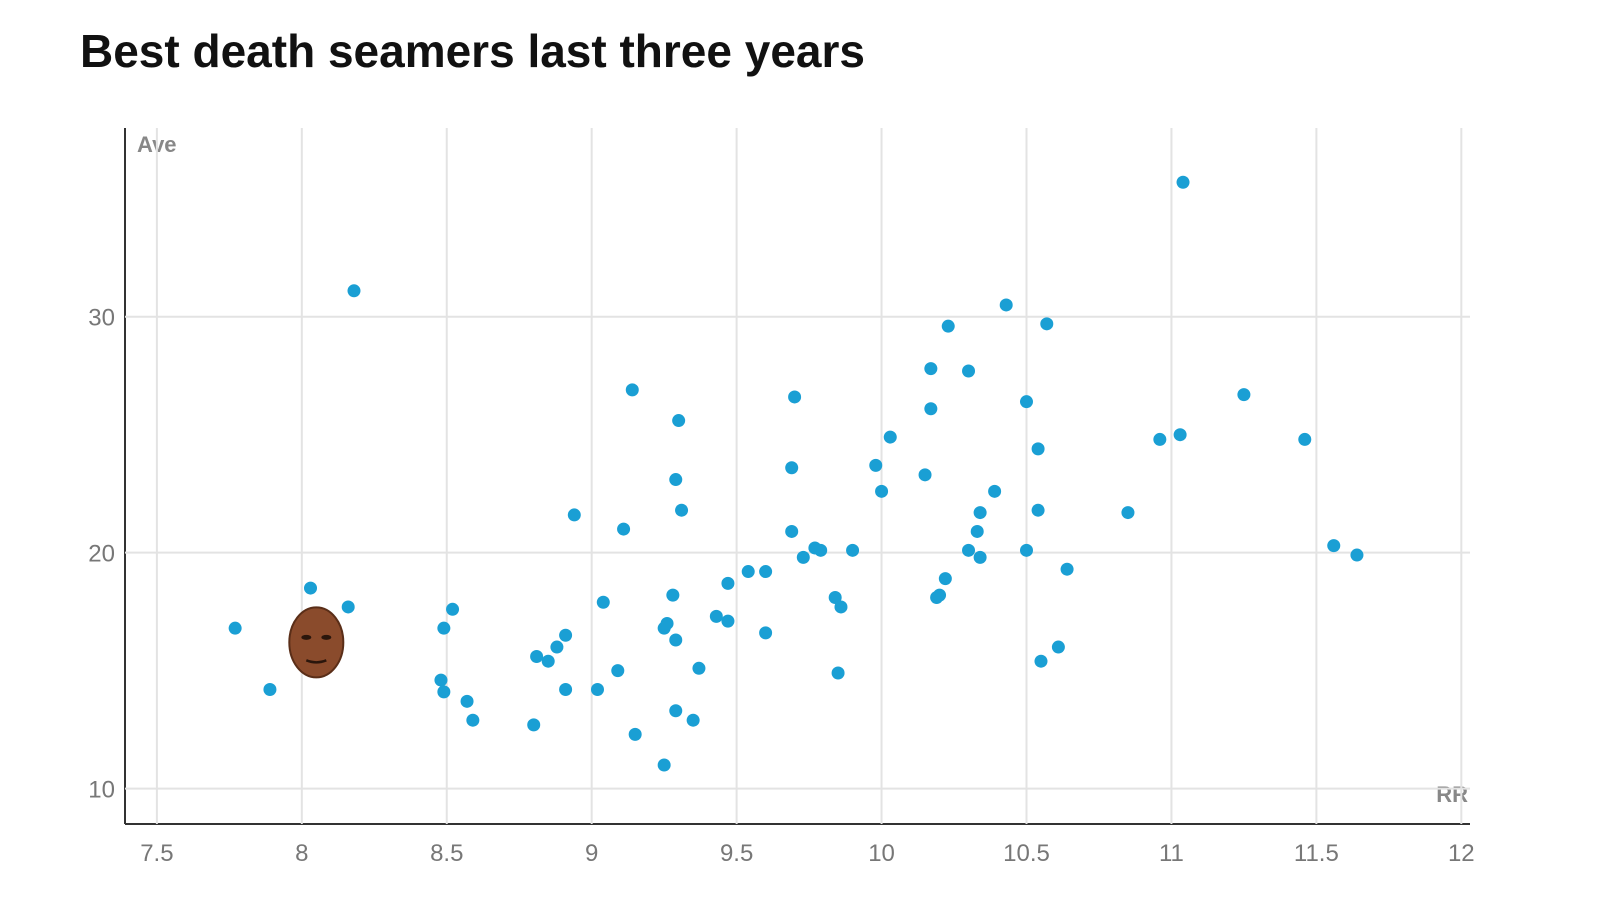  What do you see at coordinates (472, 51) in the screenshot?
I see `chart-title: Best death seamers last three years` at bounding box center [472, 51].